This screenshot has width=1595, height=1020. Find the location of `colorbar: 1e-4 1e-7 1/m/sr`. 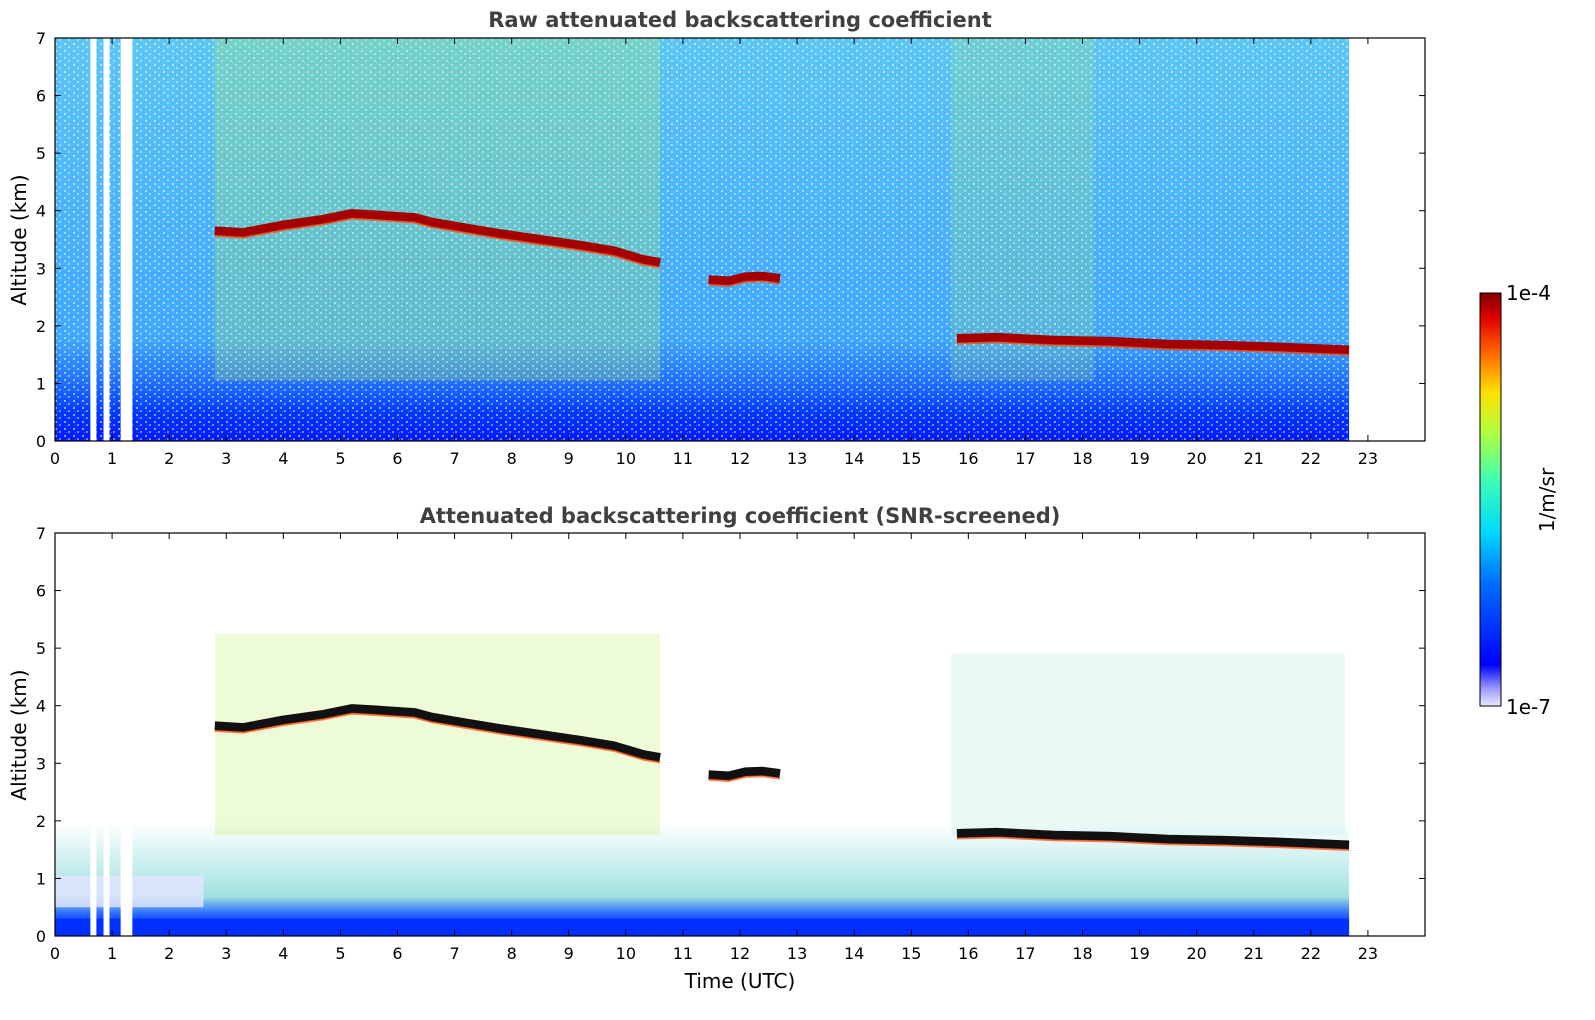

colorbar: 1e-4 1e-7 1/m/sr is located at coordinates (1519, 500).